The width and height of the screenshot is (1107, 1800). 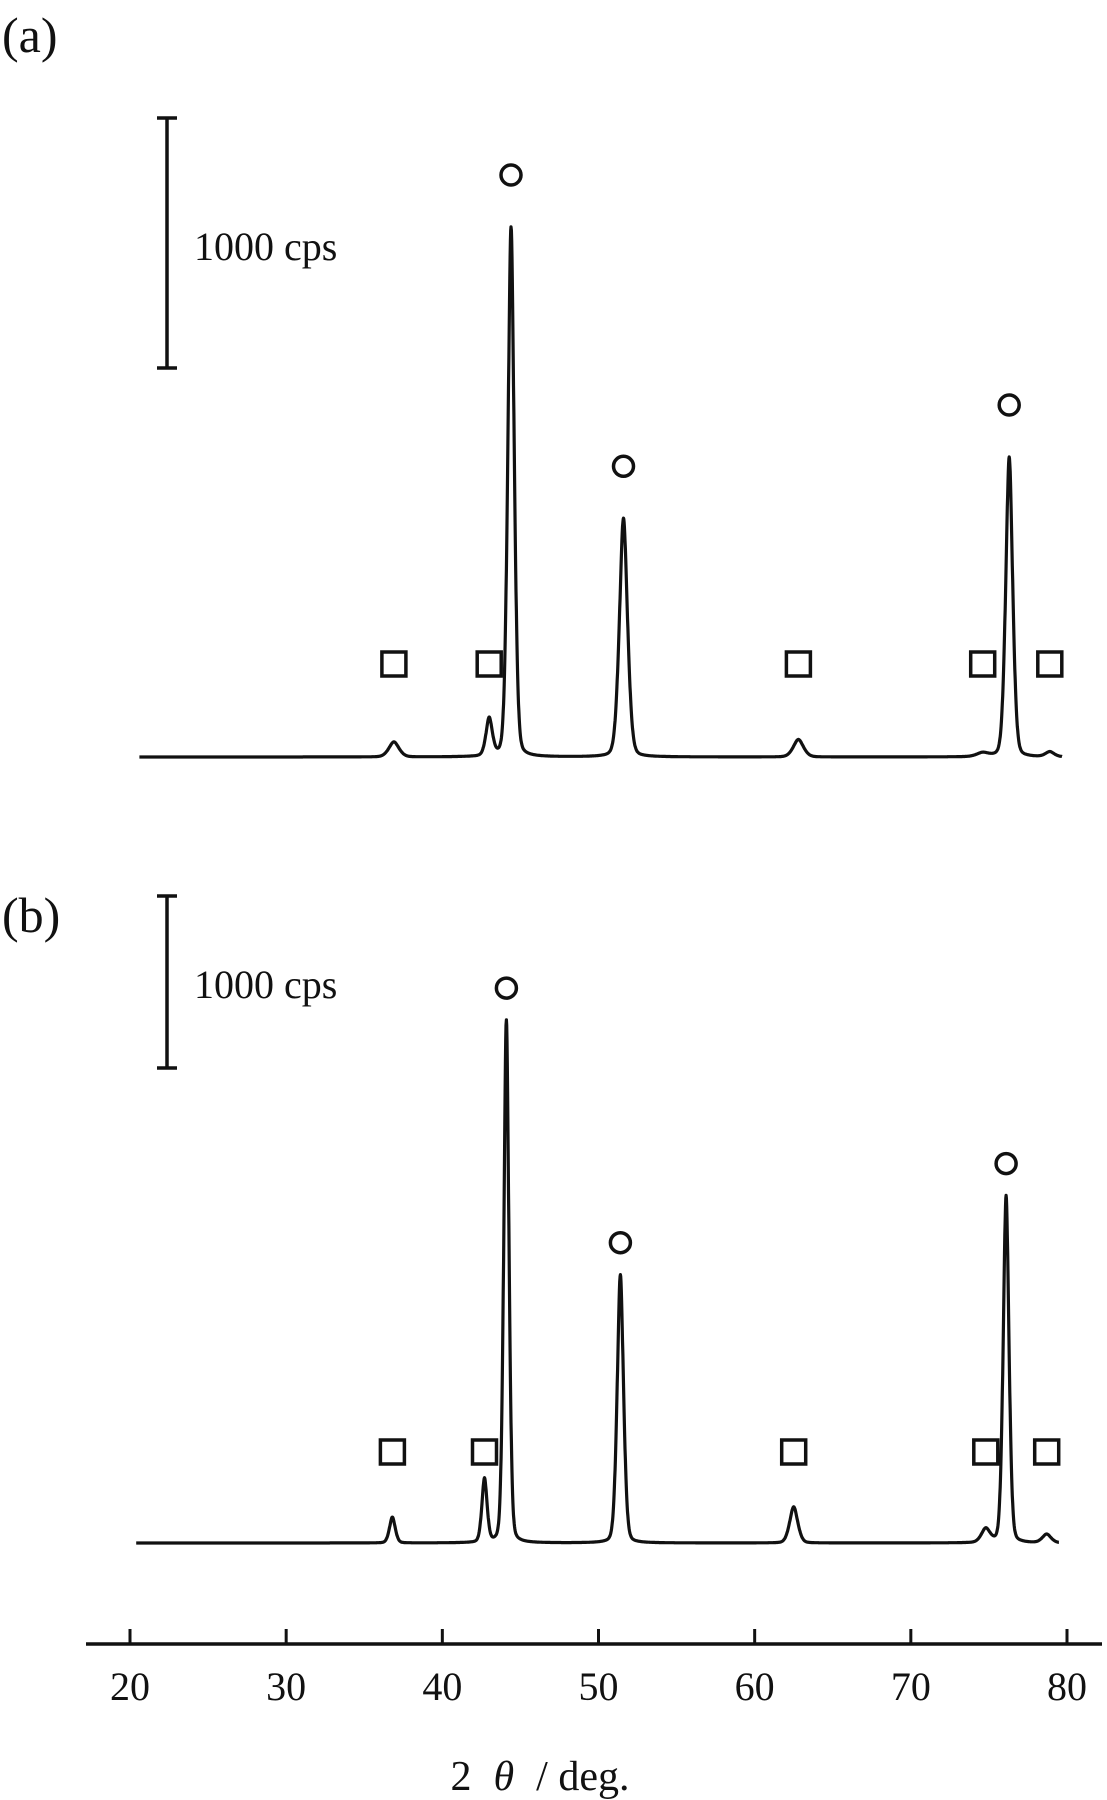 What do you see at coordinates (594, 1714) in the screenshot?
I see `x-axis: 20 30 40 50 60 70 80 2 θ / deg.` at bounding box center [594, 1714].